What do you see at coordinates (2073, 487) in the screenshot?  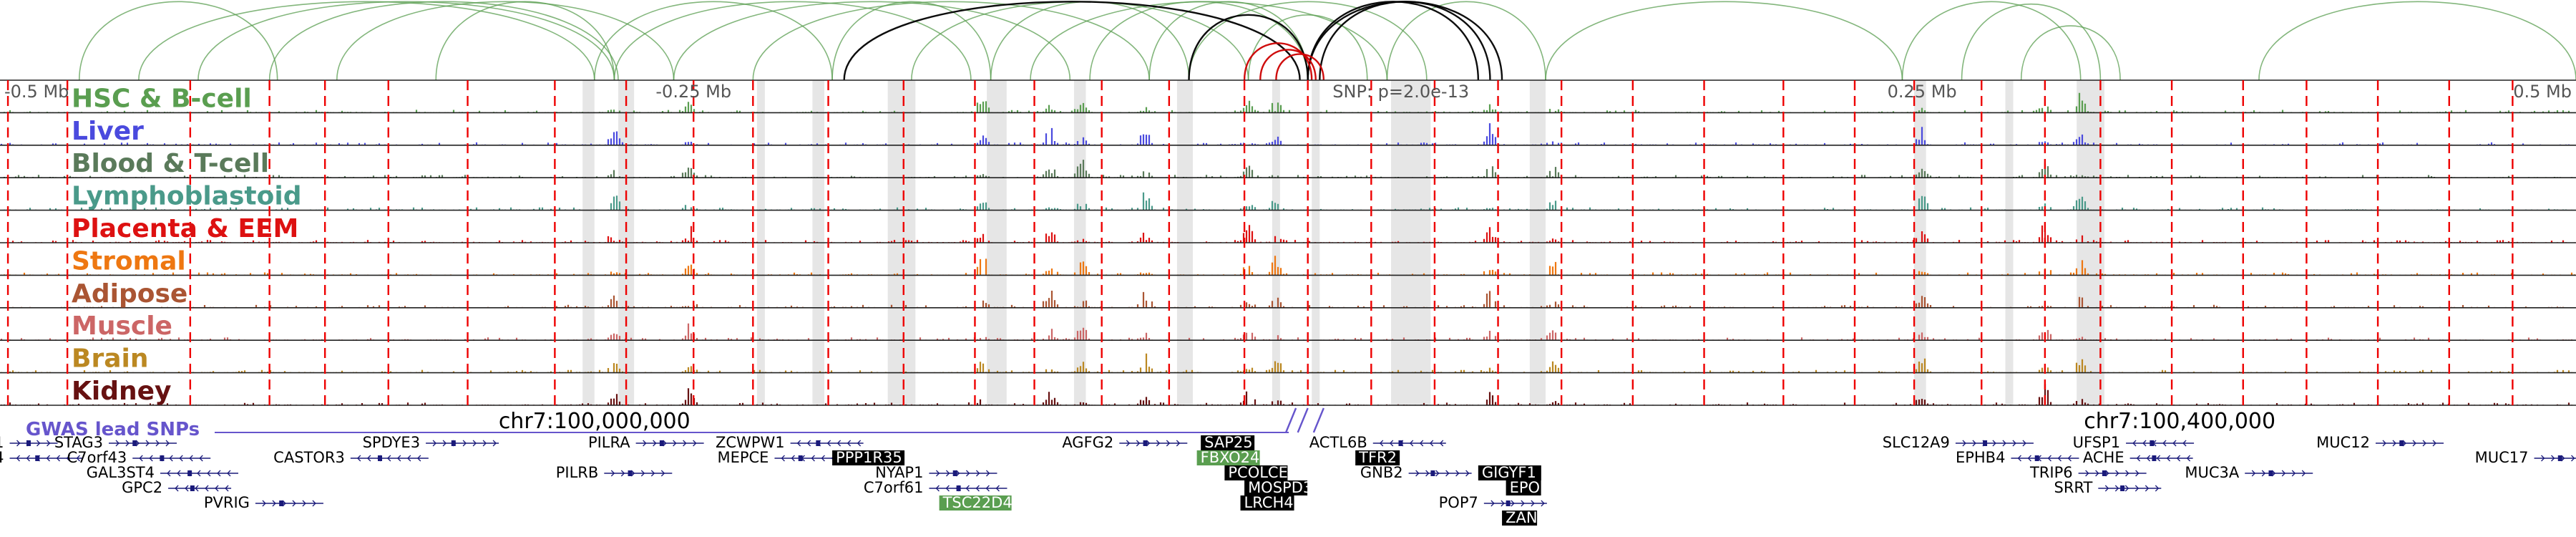 I see `gene-label: SRRT` at bounding box center [2073, 487].